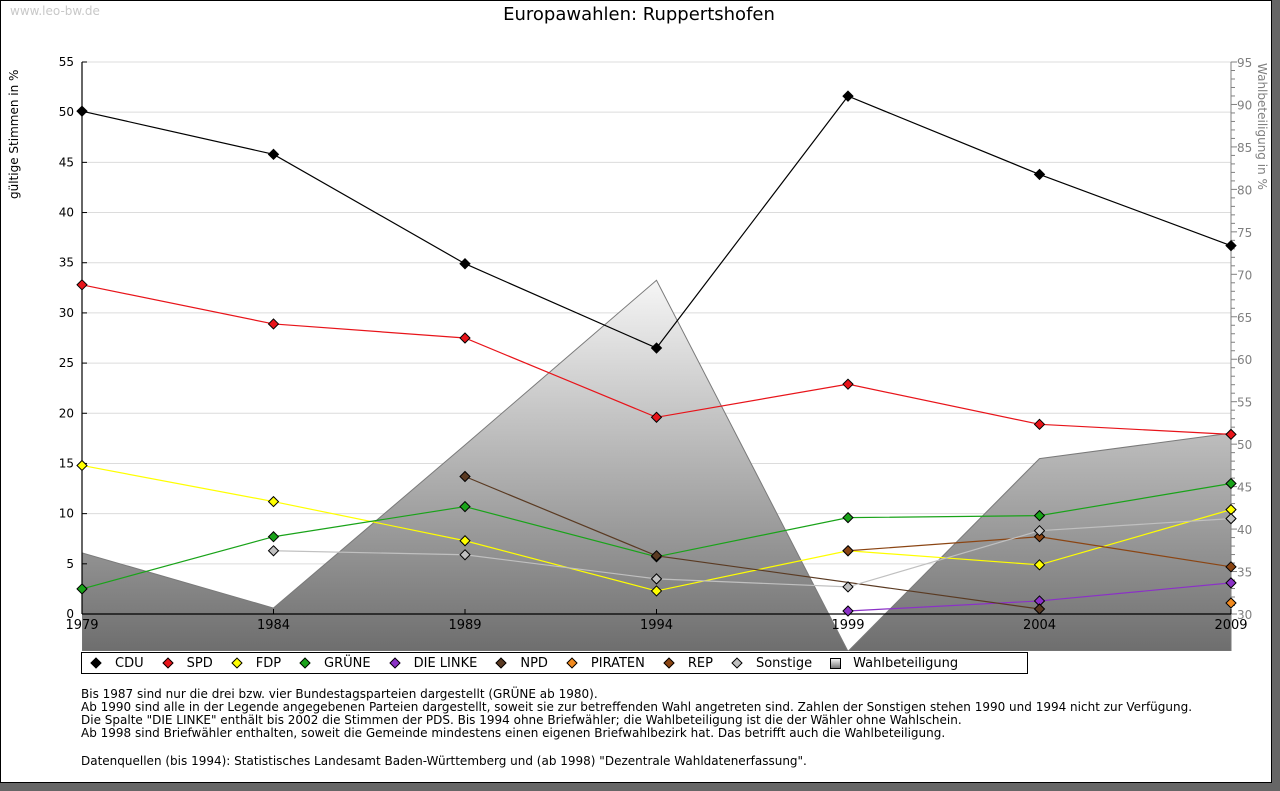 This screenshot has width=1280, height=791. What do you see at coordinates (639, 14) in the screenshot?
I see `chart-title: Europawahlen: Ruppertshofen` at bounding box center [639, 14].